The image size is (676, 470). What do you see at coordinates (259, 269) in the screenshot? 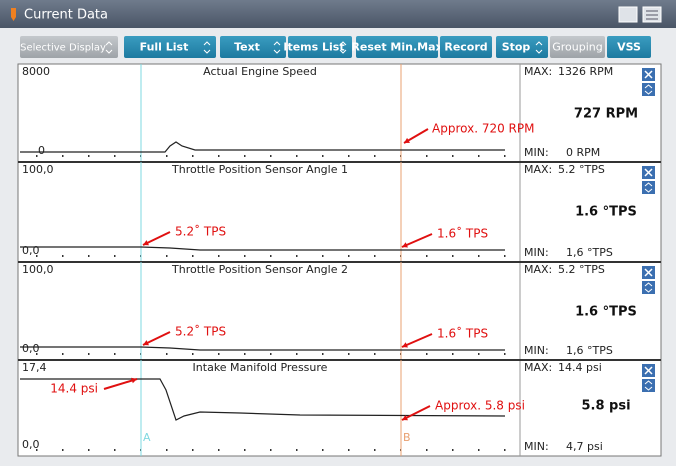
I see `panel-title: Throttle Position Sensor Angle 2` at bounding box center [259, 269].